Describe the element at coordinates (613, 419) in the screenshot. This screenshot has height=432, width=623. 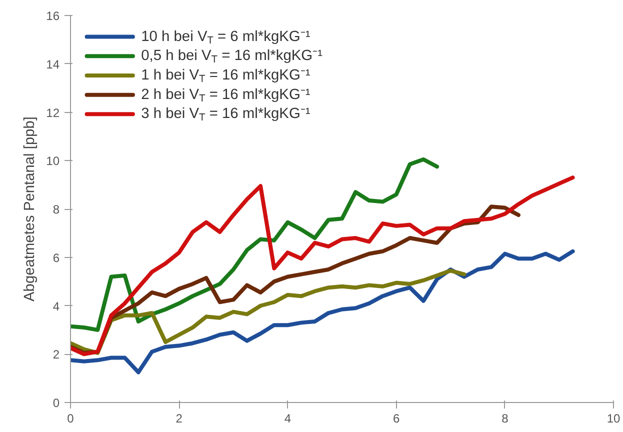
I see `x-tick-label: 10` at that location.